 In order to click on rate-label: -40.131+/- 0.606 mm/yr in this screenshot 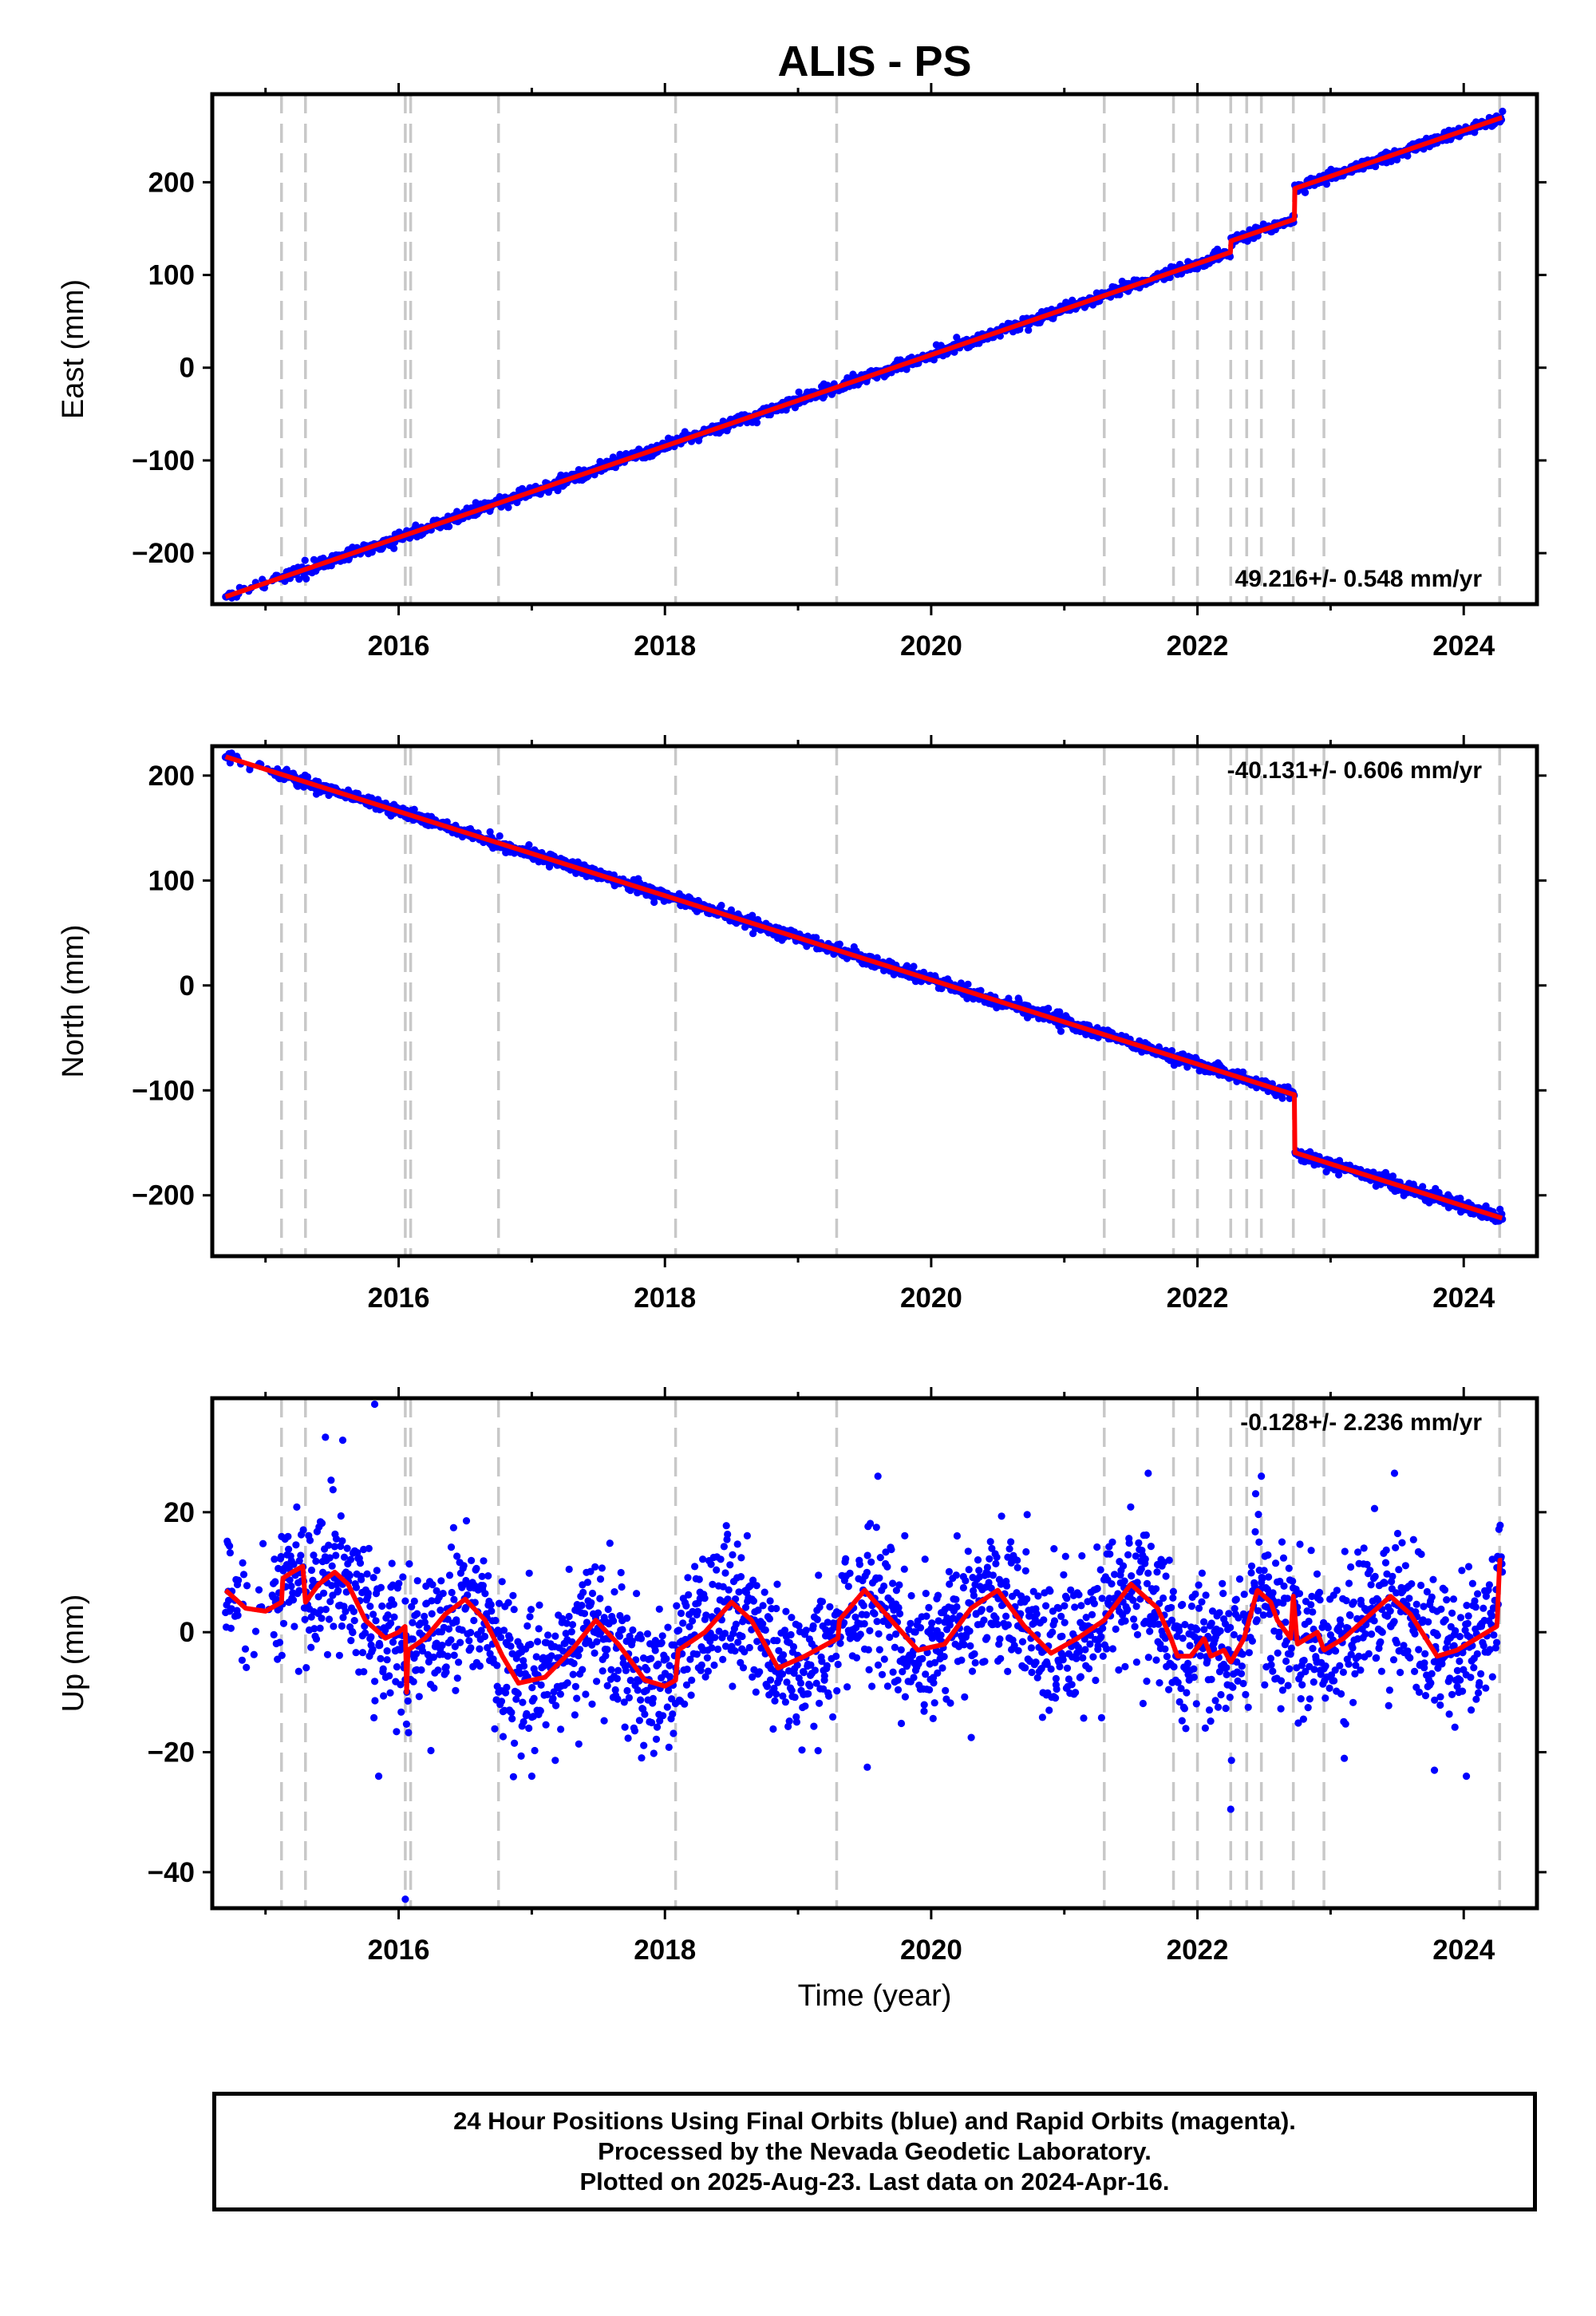, I will do `click(1355, 770)`.